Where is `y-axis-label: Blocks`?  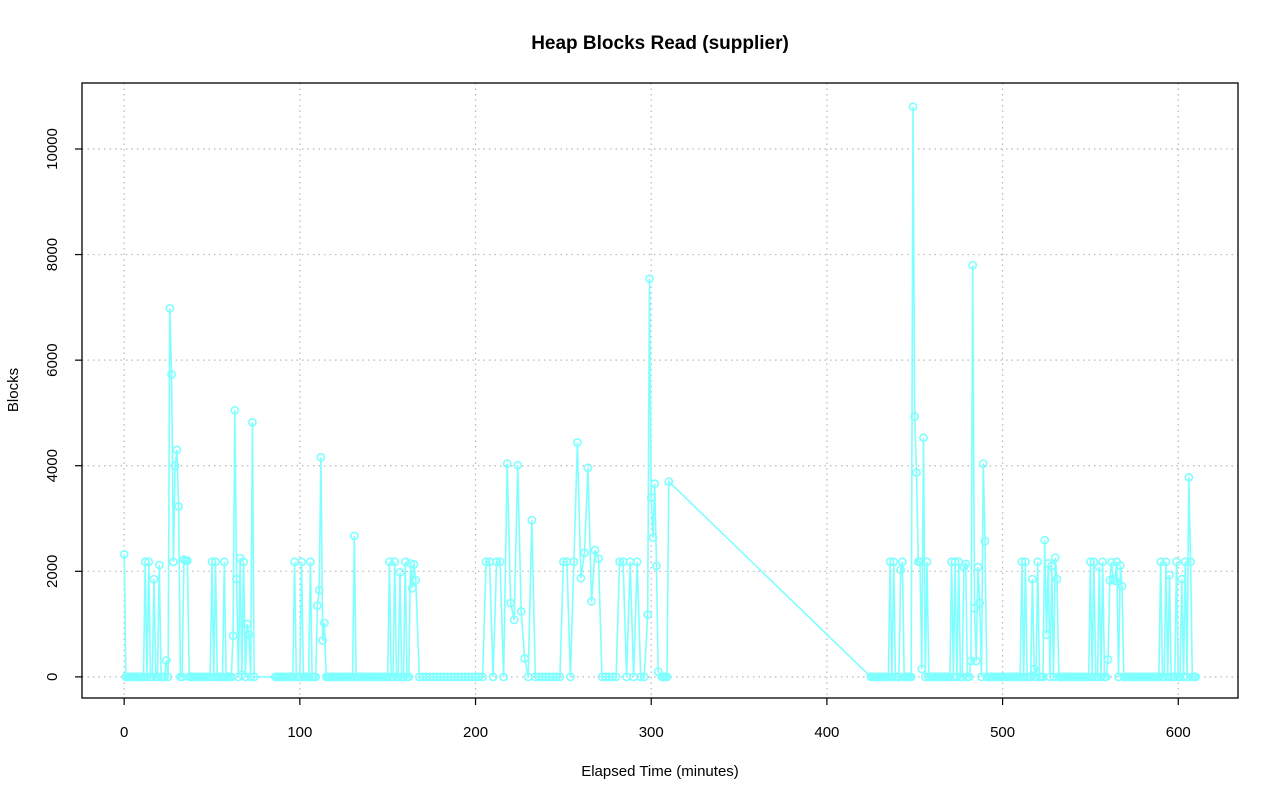
y-axis-label: Blocks is located at coordinates (13, 390).